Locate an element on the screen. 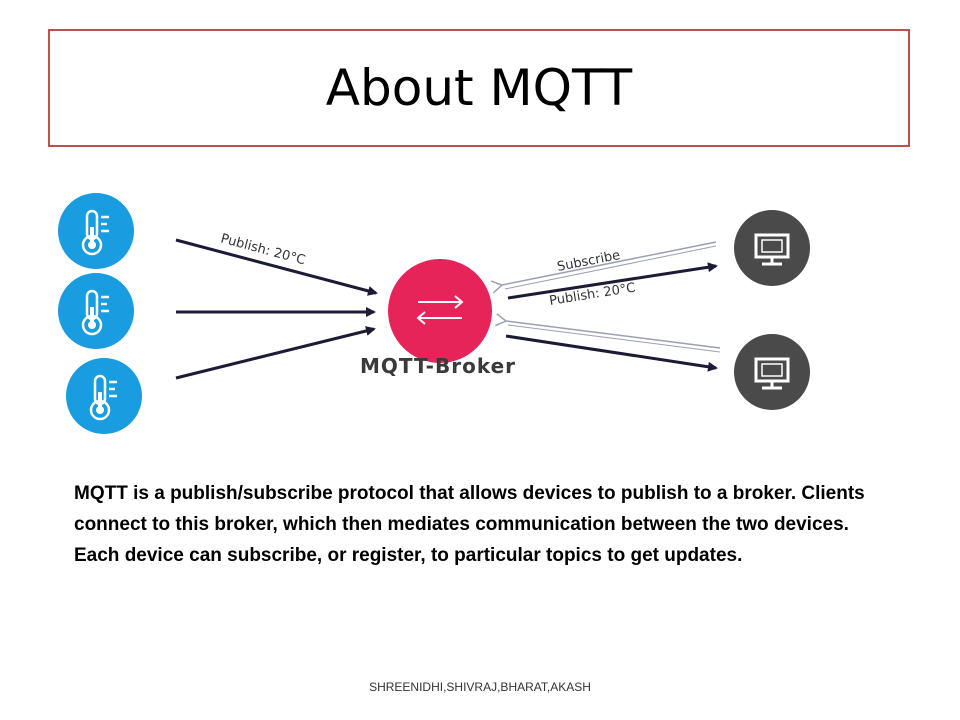 This screenshot has height=720, width=960. broker-label: MQTT-Broker is located at coordinates (438, 366).